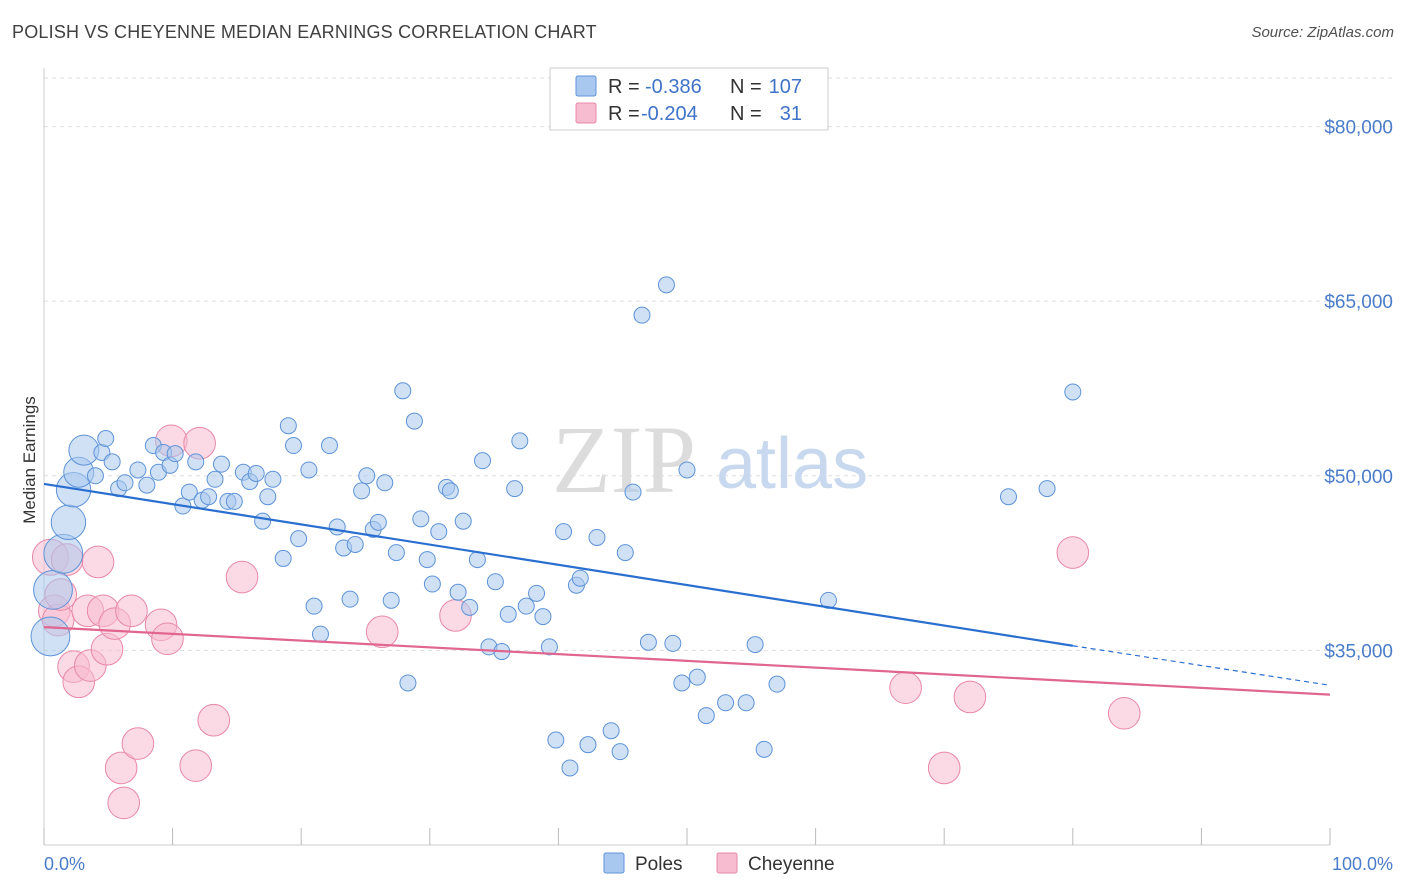 The image size is (1406, 892). What do you see at coordinates (624, 87) in the screenshot?
I see `legend-r-label-poles: R =` at bounding box center [624, 87].